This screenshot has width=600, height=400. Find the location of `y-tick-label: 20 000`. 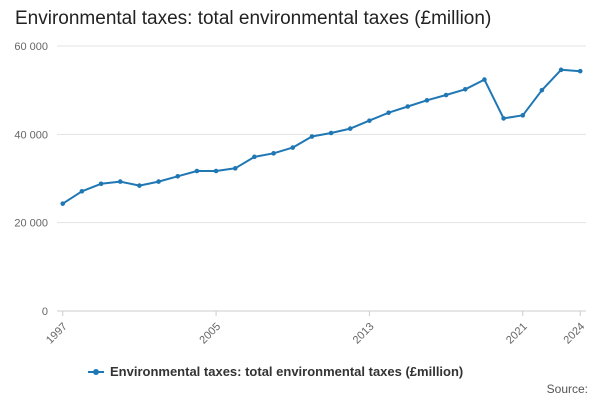

y-tick-label: 20 000 is located at coordinates (31, 224).